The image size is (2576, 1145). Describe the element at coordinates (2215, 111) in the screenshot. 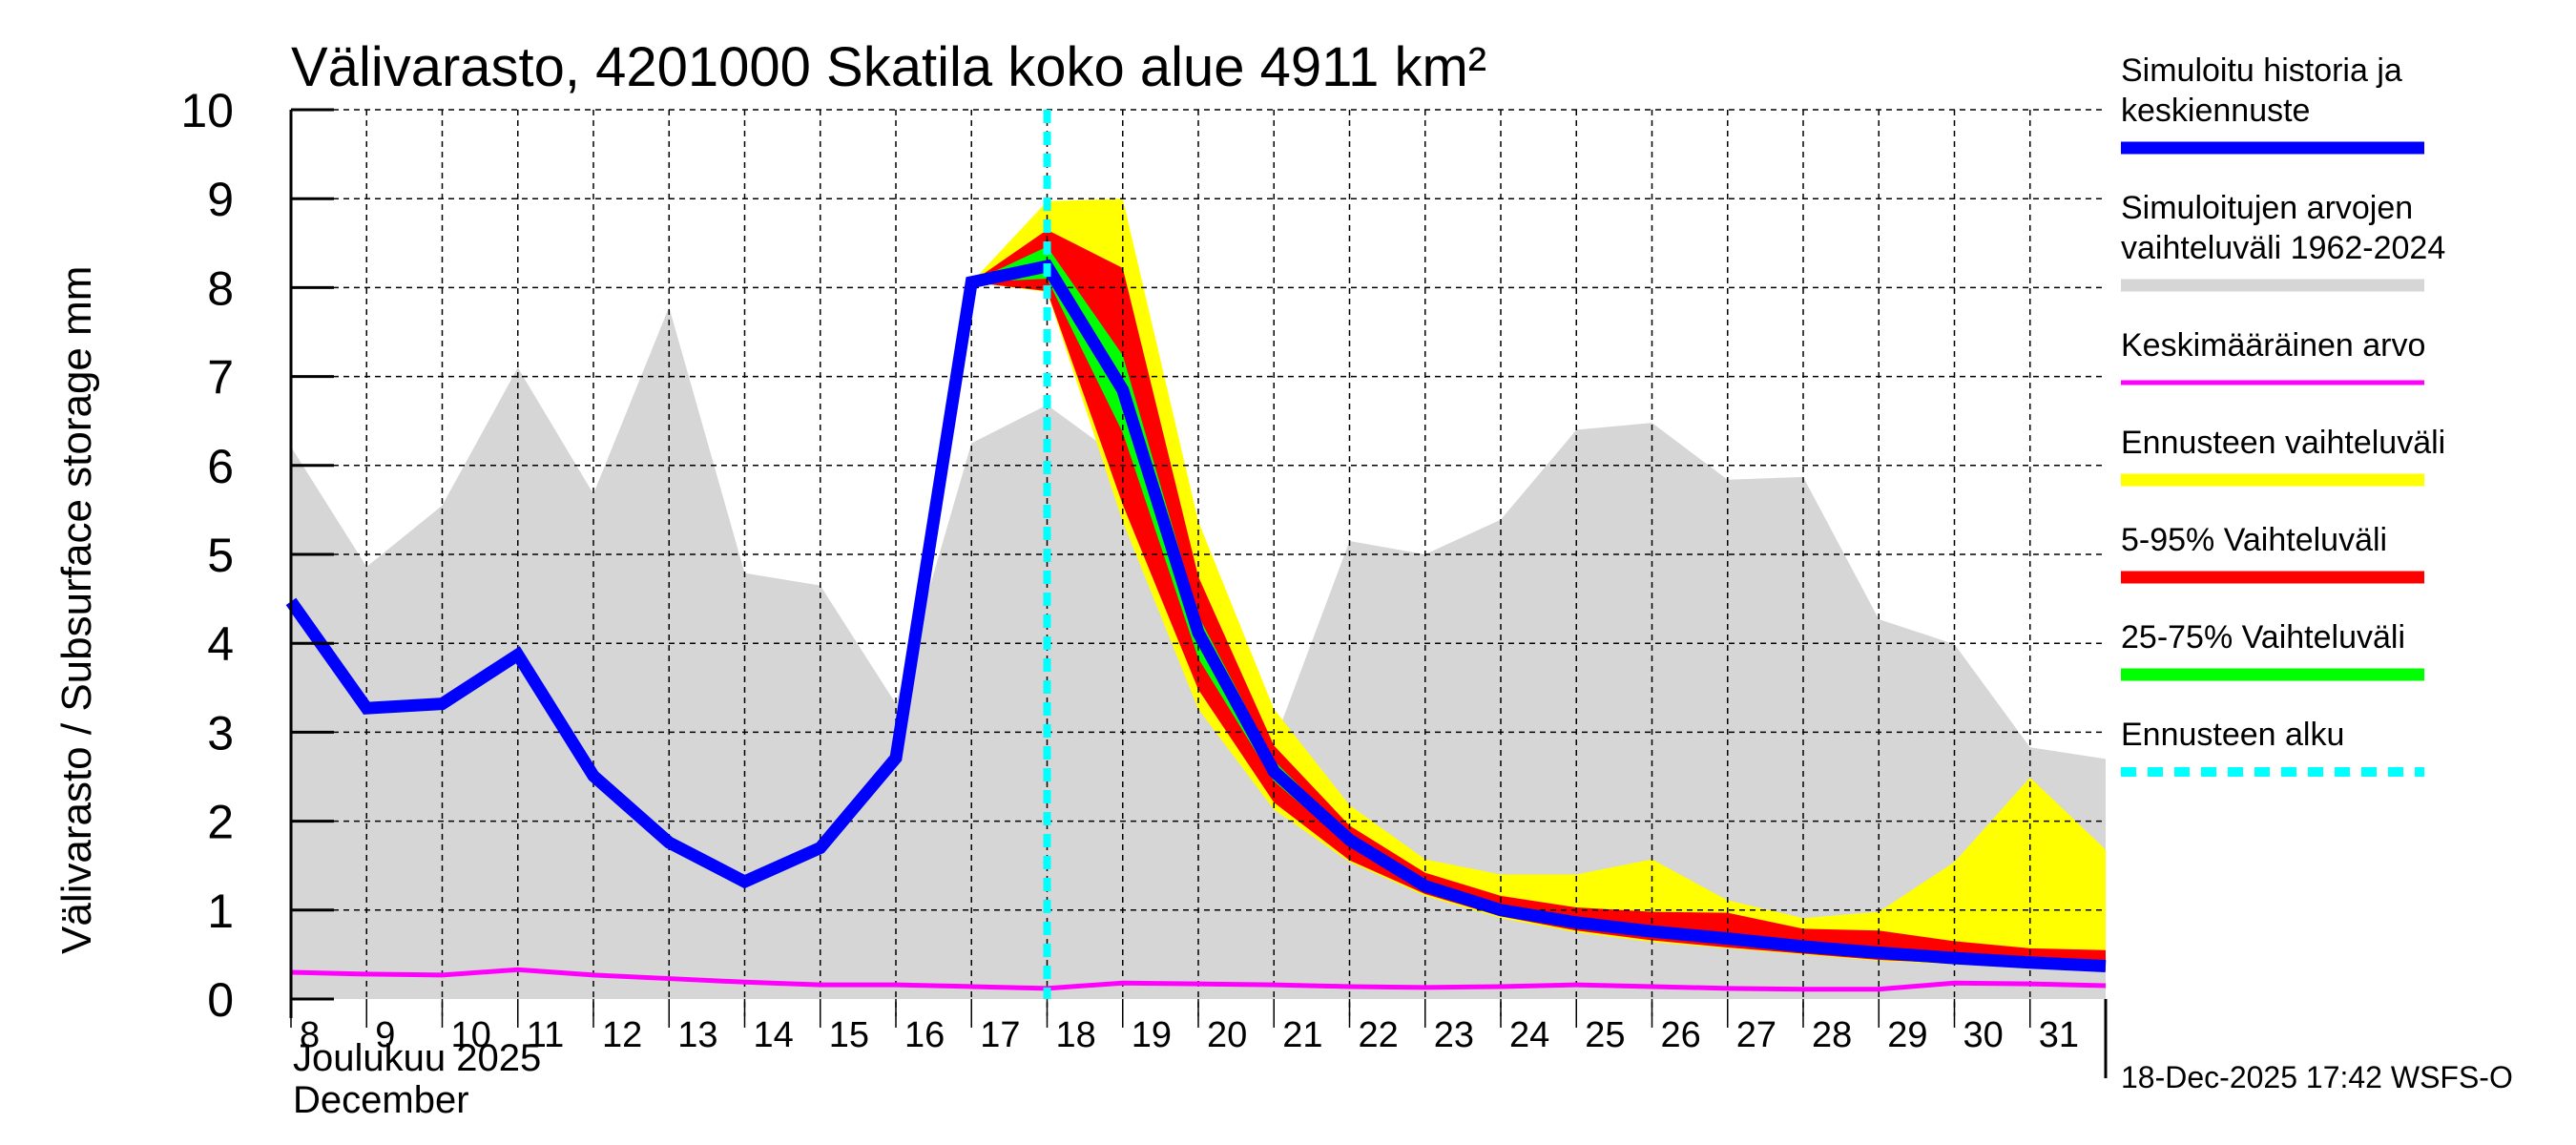

I see `legend-label: keskiennuste` at that location.